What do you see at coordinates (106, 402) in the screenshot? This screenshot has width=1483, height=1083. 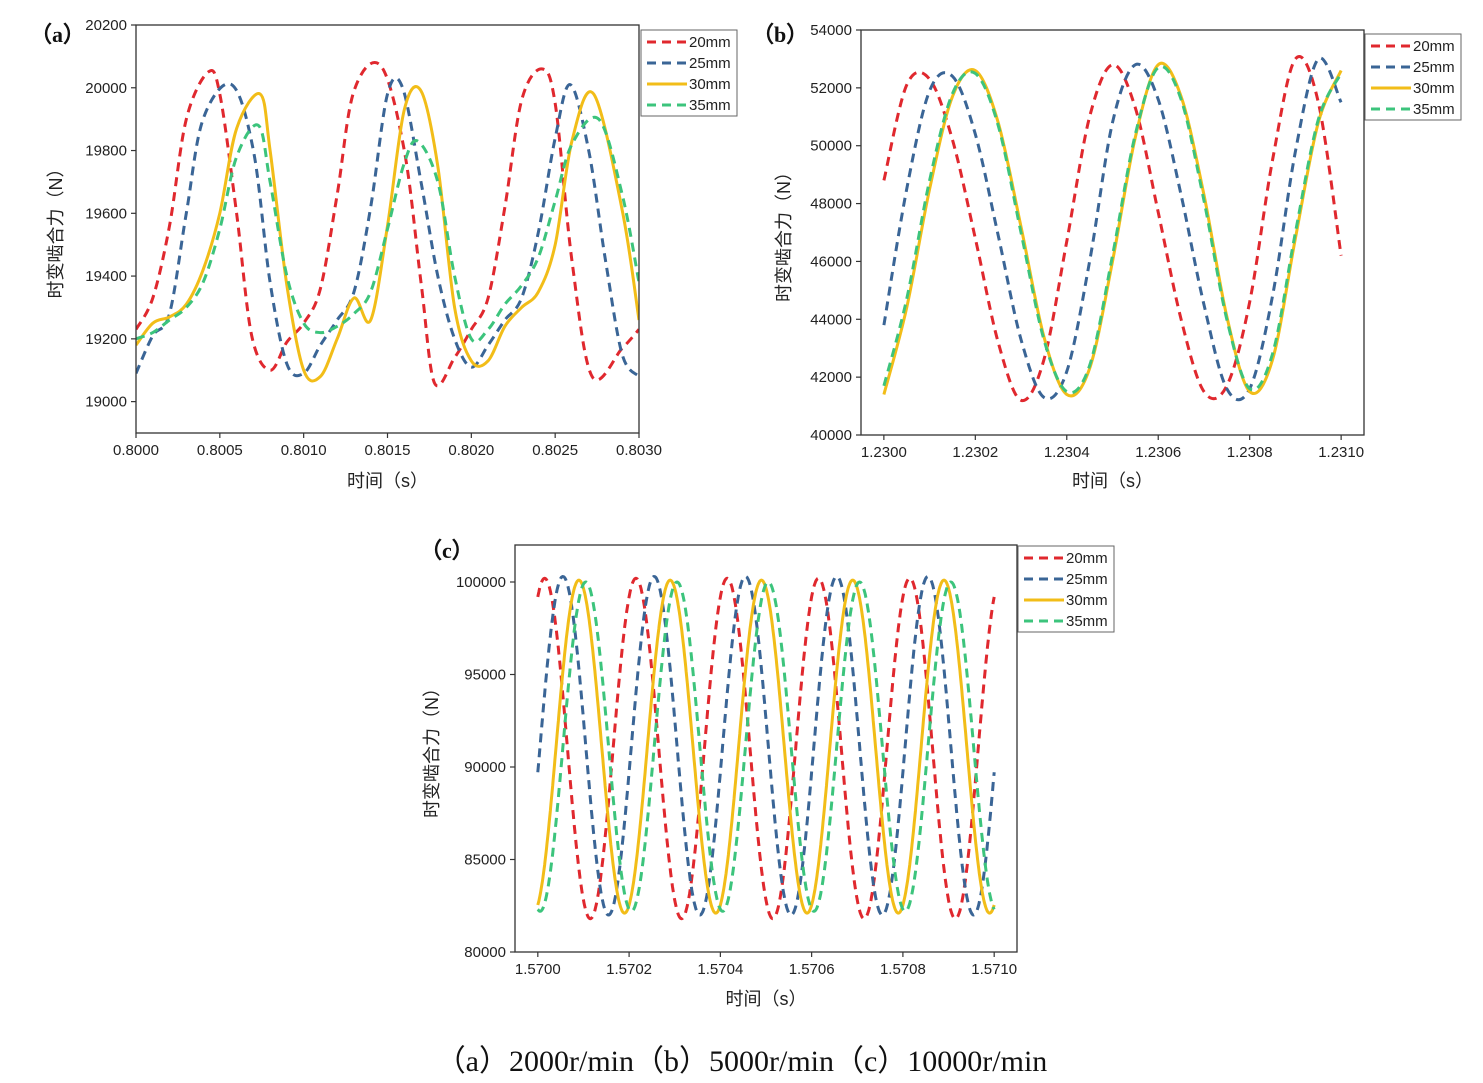 I see `y-tick-label: 19000` at bounding box center [106, 402].